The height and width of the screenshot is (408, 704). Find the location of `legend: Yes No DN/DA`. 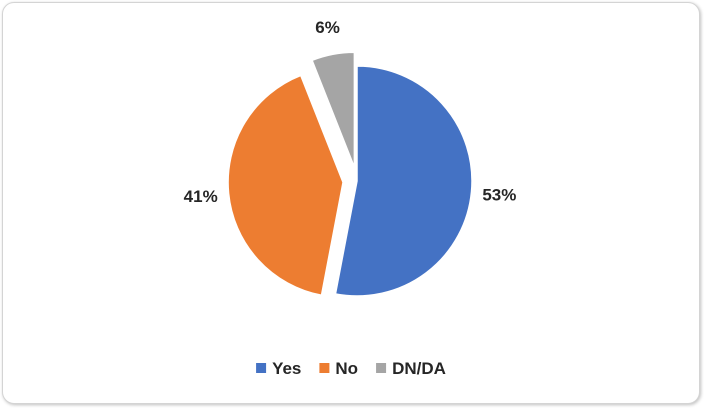

legend: Yes No DN/DA is located at coordinates (351, 368).